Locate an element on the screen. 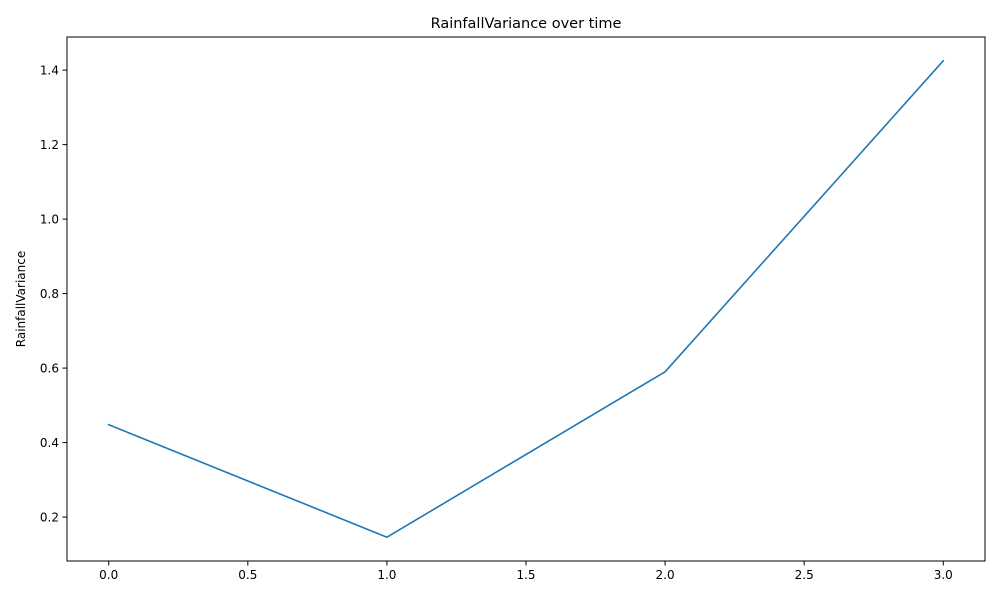 The height and width of the screenshot is (600, 1000). chart-title: RainfallVariance over time is located at coordinates (526, 24).